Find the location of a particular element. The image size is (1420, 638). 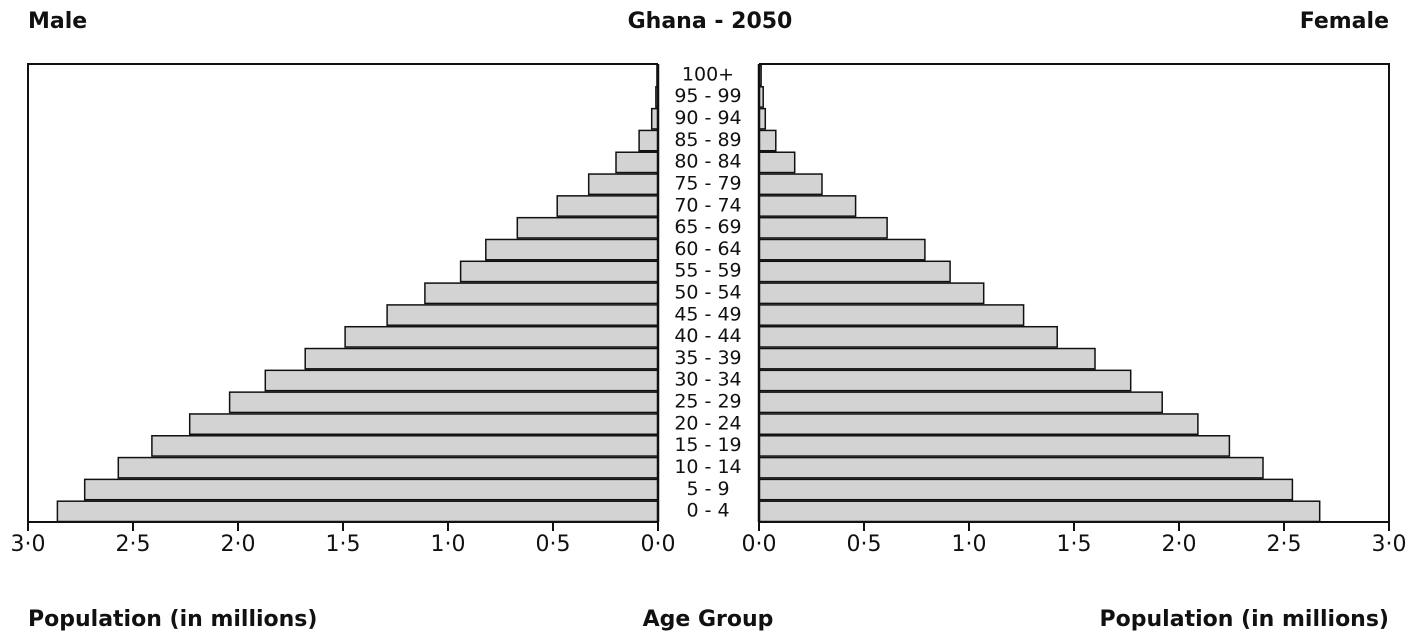

y-tick-label: 45 - 49 is located at coordinates (707, 314).